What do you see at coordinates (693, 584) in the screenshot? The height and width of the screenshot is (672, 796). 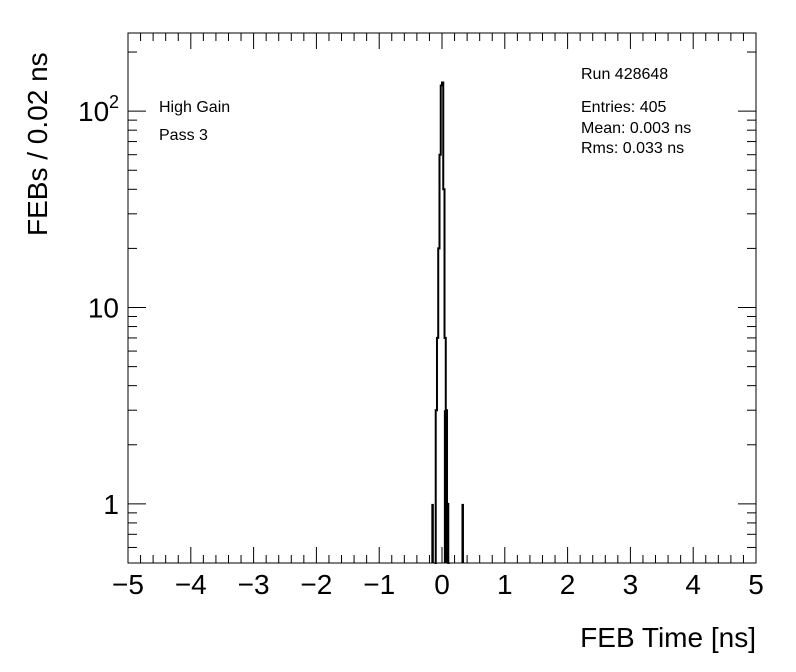 I see `x-tick-label: 4` at bounding box center [693, 584].